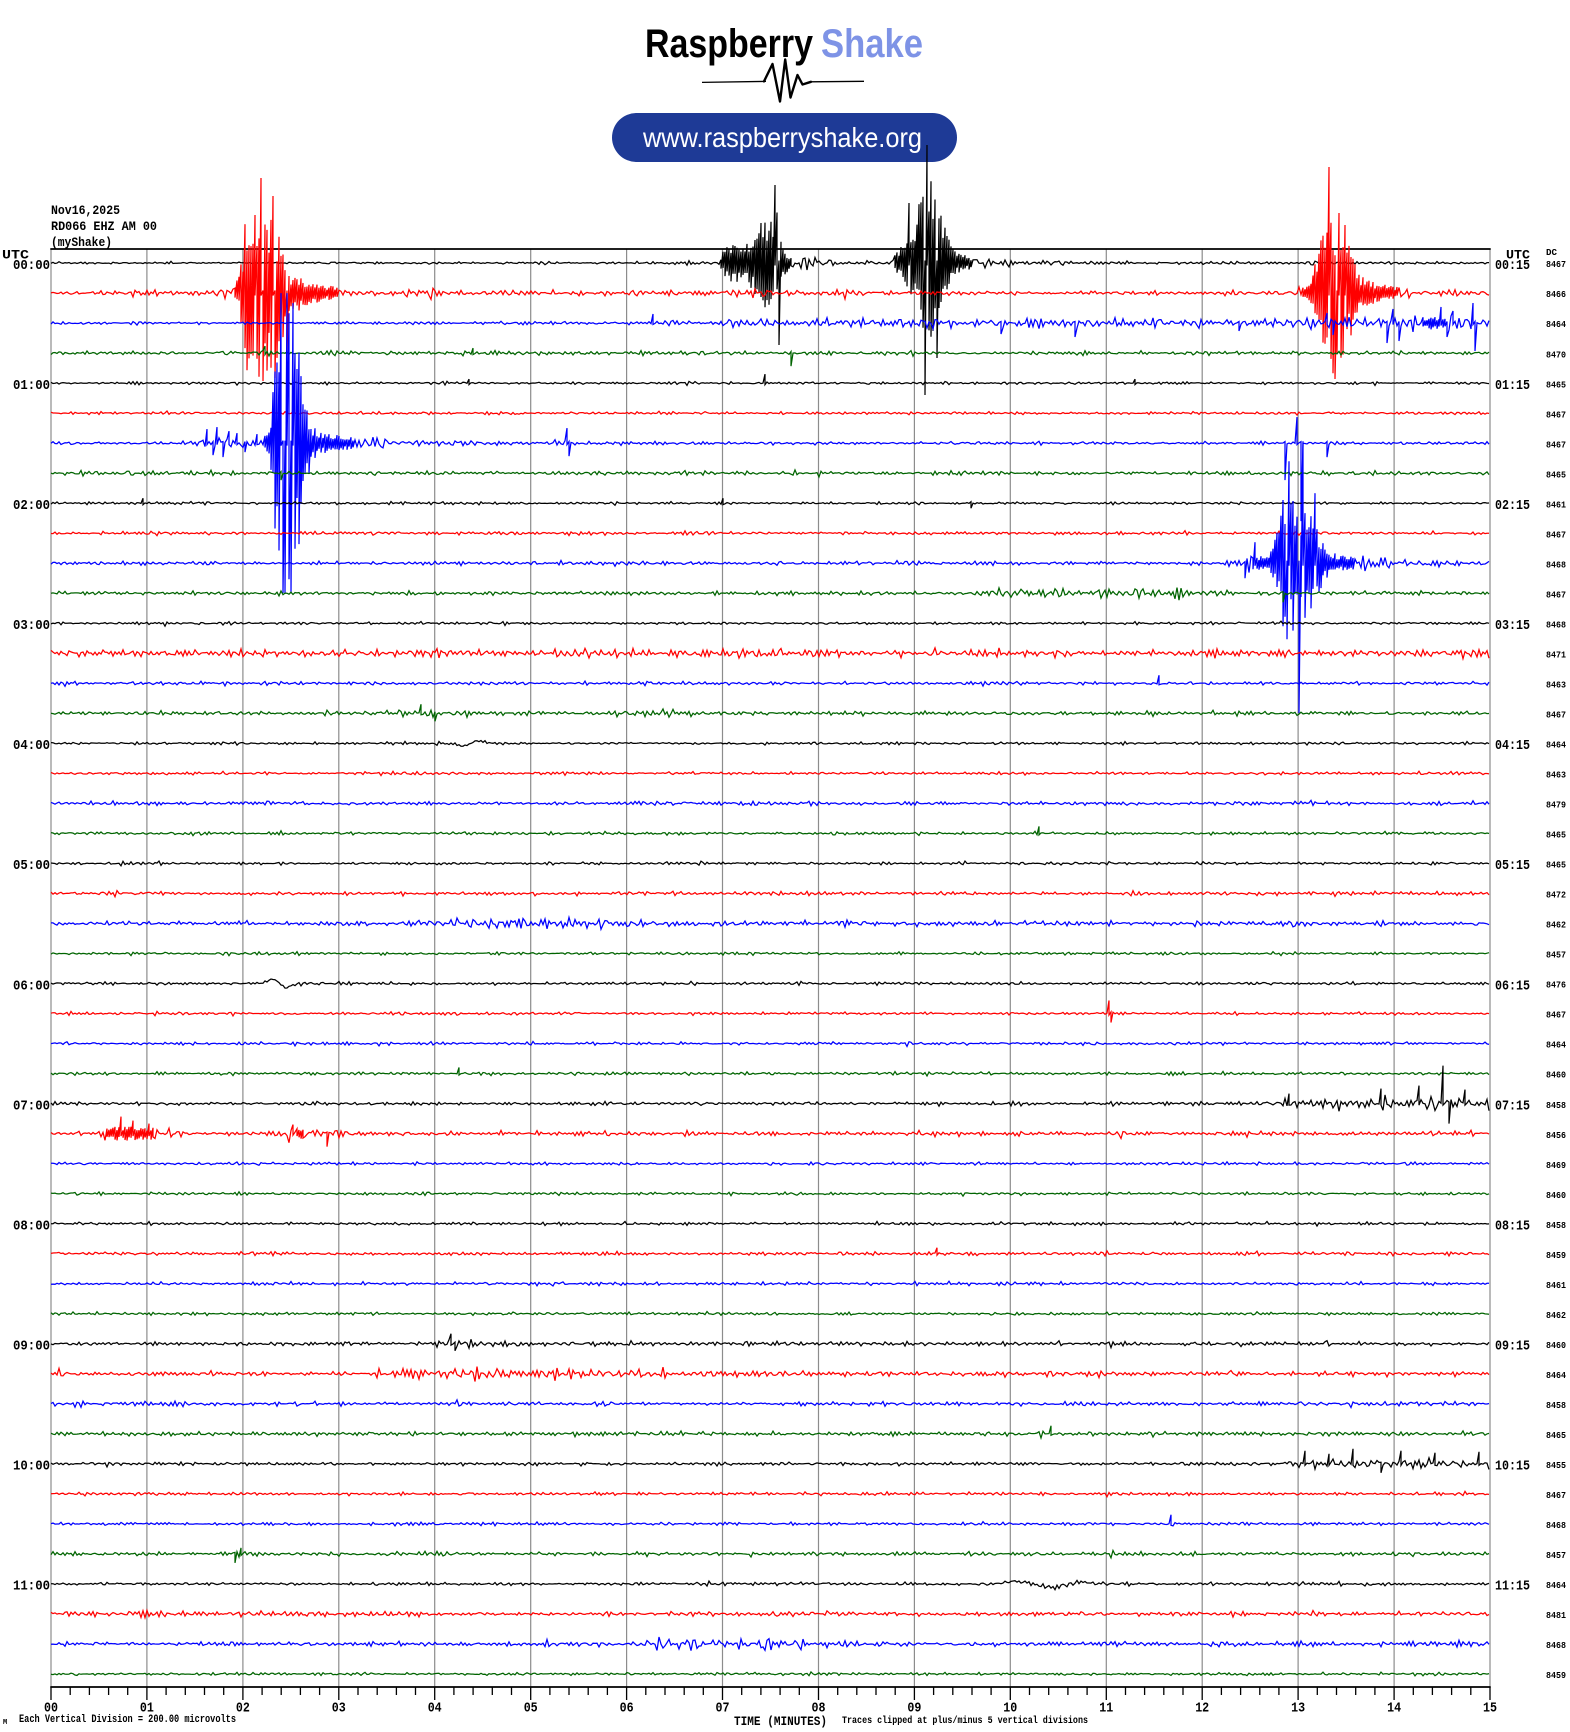 The width and height of the screenshot is (1570, 1732). I want to click on svg-text: 03:00, so click(31, 626).